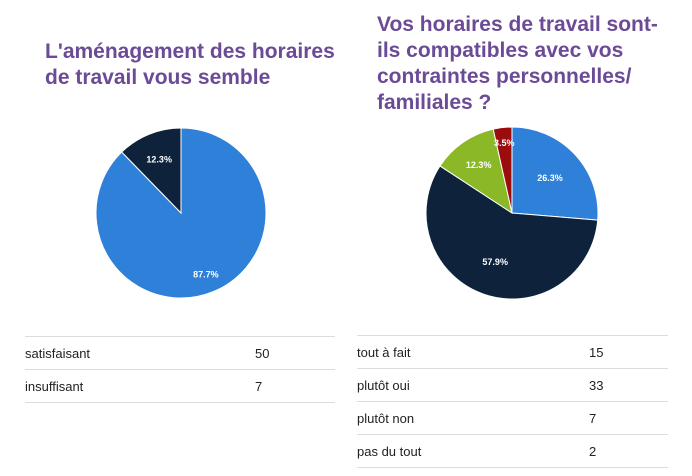  I want to click on pie-label-plutot-non: 12.3%, so click(479, 165).